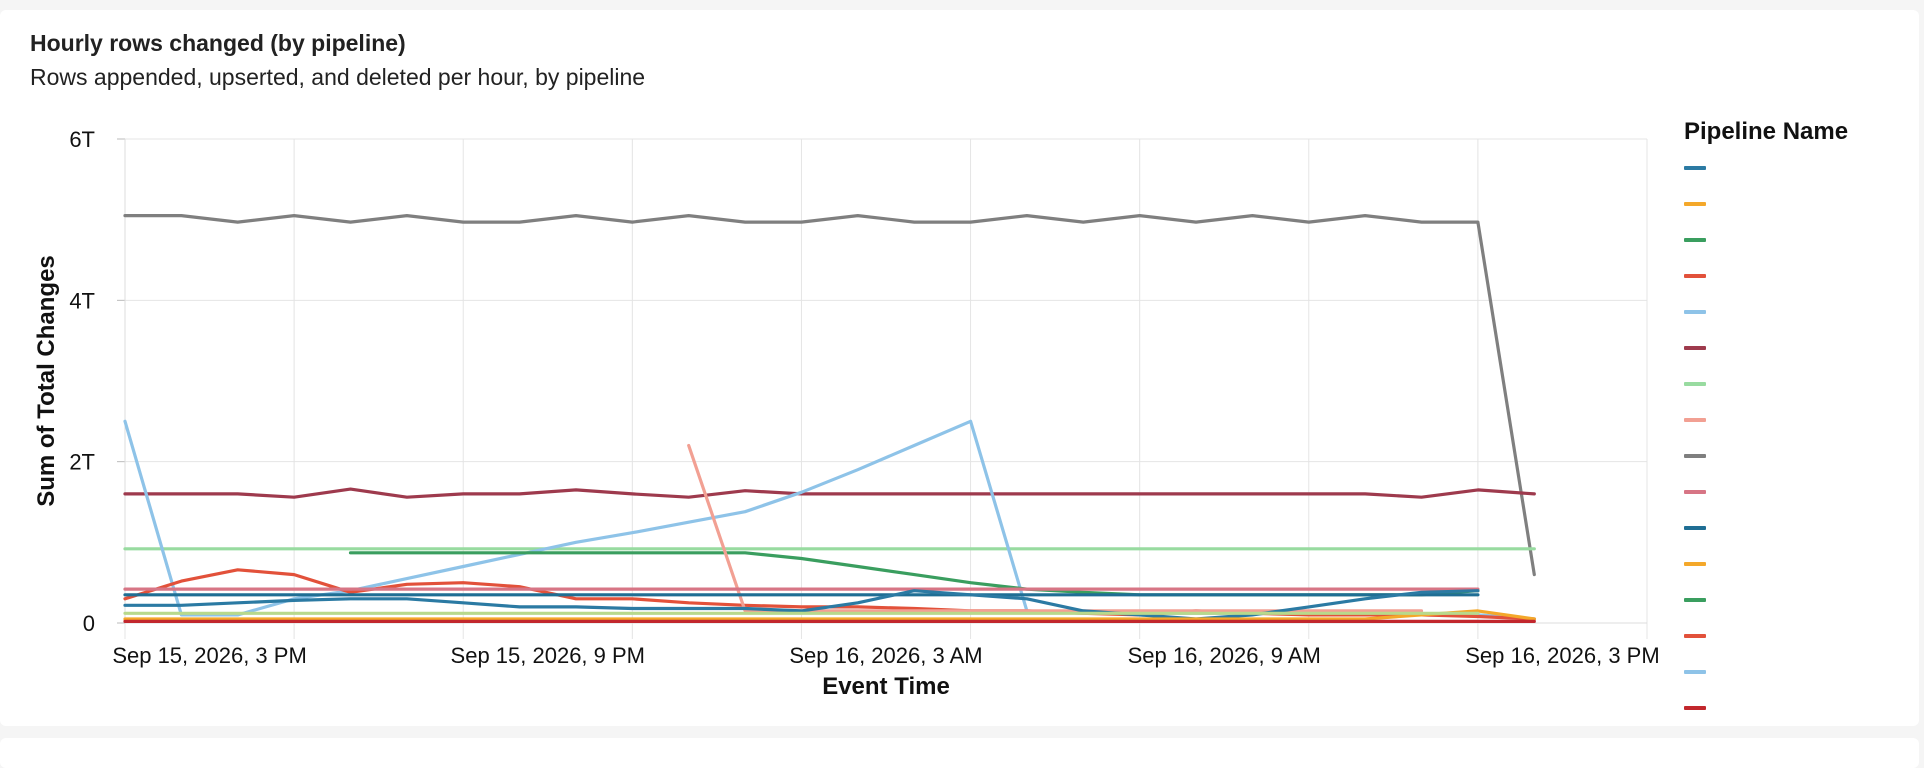  Describe the element at coordinates (1562, 655) in the screenshot. I see `x-tick-label: Sep 16, 2026, 3 PM` at that location.